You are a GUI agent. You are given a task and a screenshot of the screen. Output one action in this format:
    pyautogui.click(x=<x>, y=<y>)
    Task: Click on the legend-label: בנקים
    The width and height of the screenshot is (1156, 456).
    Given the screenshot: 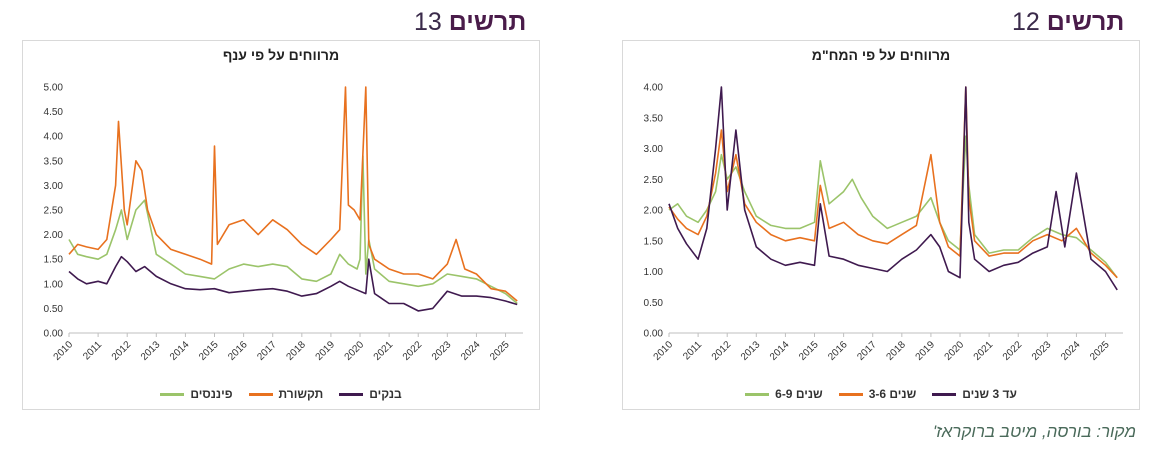 What is the action you would take?
    pyautogui.click(x=385, y=394)
    